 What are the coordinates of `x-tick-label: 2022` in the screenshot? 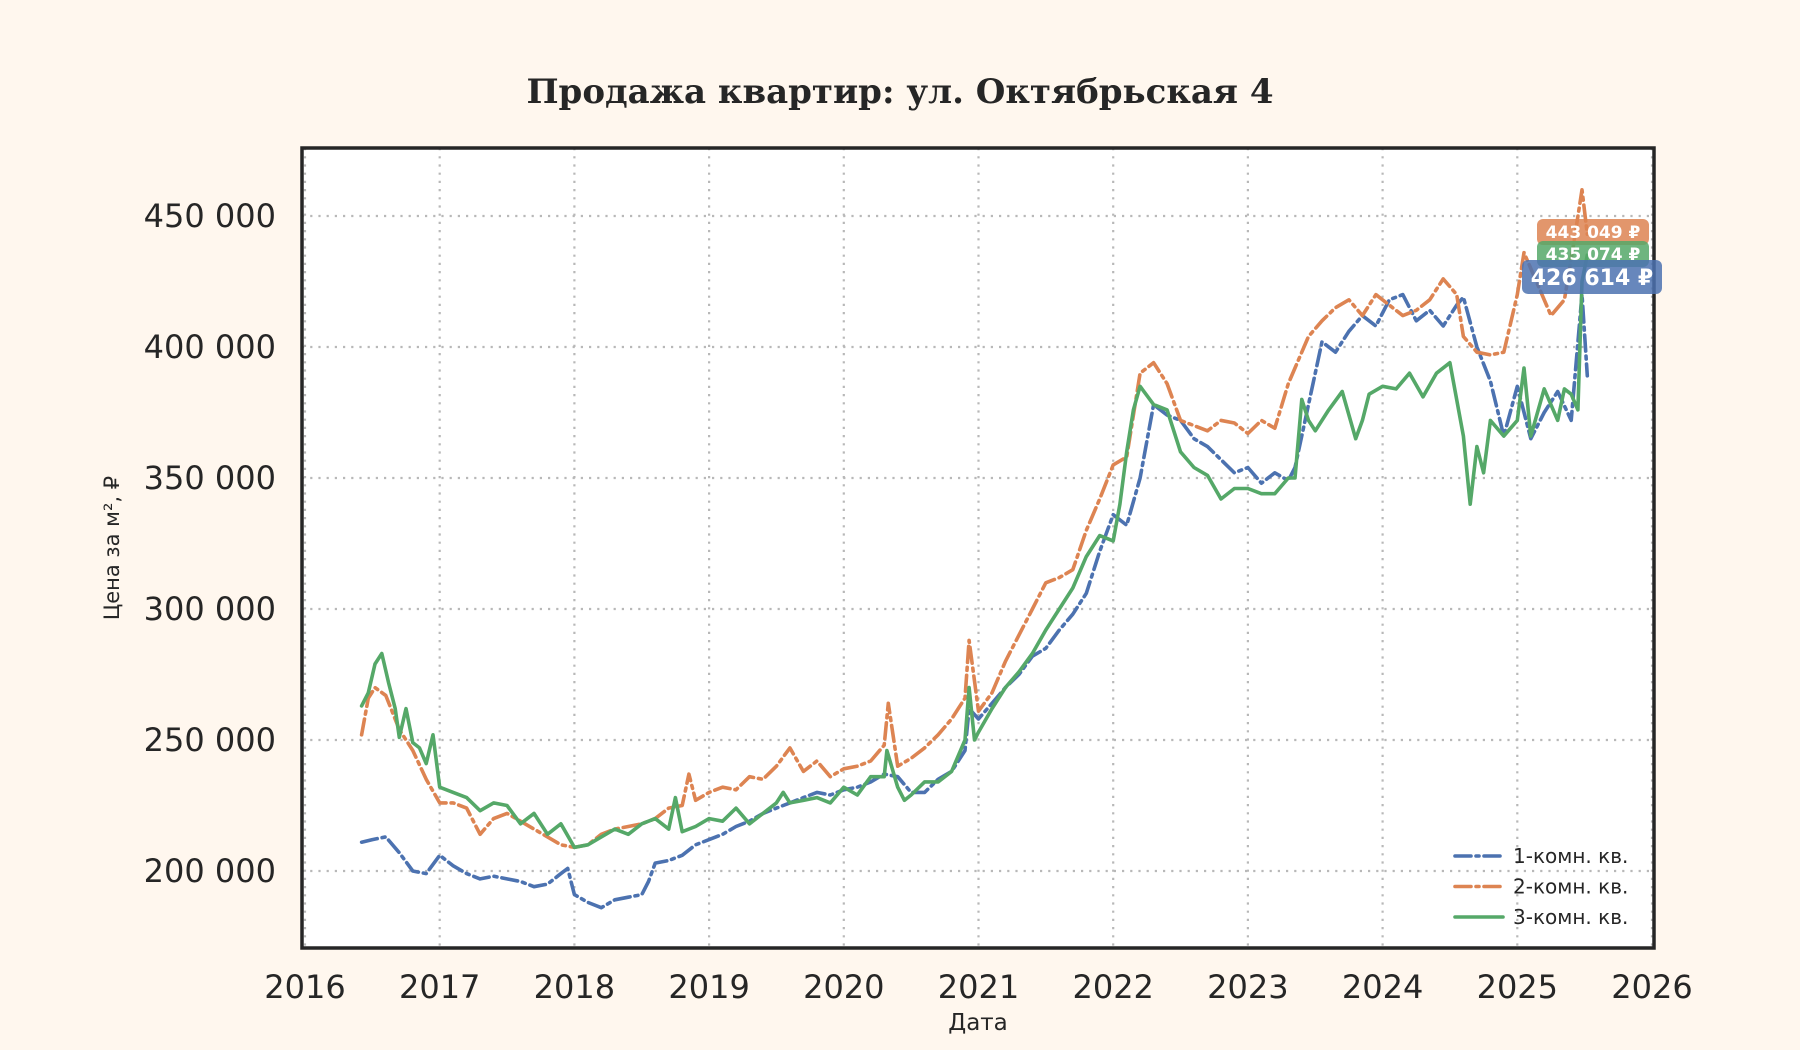 It's located at (1112, 987).